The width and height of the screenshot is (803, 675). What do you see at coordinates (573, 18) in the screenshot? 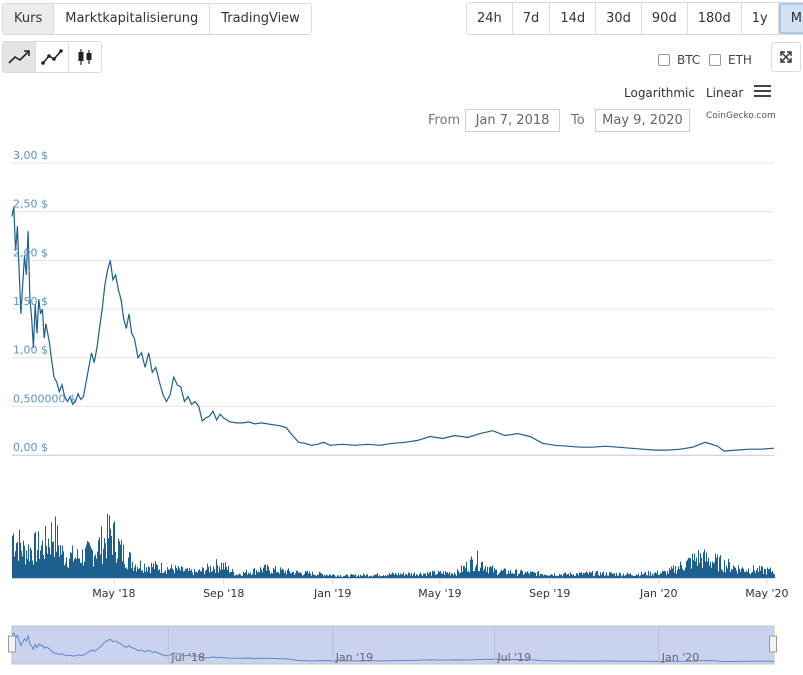
I see `range-14d-button: 14d` at bounding box center [573, 18].